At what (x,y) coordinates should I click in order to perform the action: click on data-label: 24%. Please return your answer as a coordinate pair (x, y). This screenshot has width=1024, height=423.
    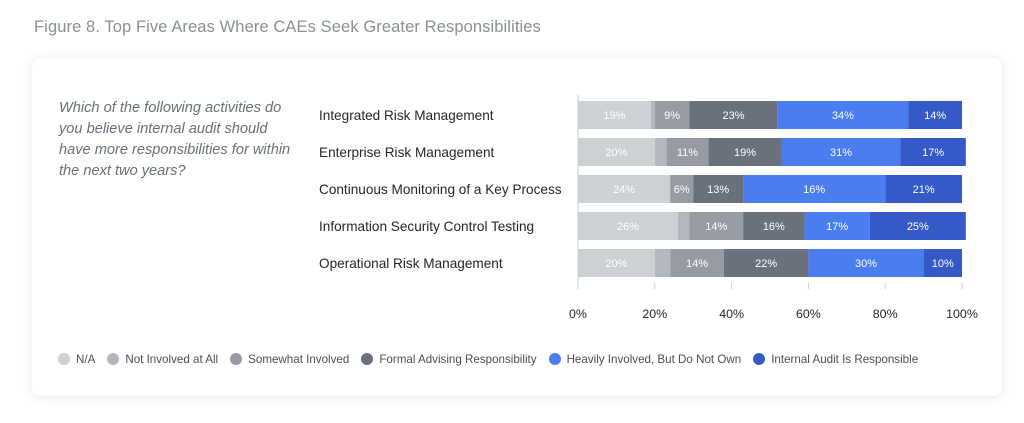
    Looking at the image, I should click on (624, 190).